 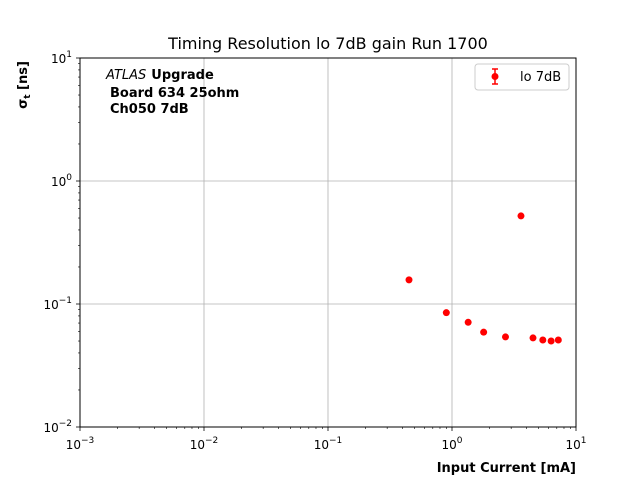 I want to click on atlas-annotation: ATLAS Upgrade Board 634 25ohm Ch050 7dB, so click(x=172, y=92).